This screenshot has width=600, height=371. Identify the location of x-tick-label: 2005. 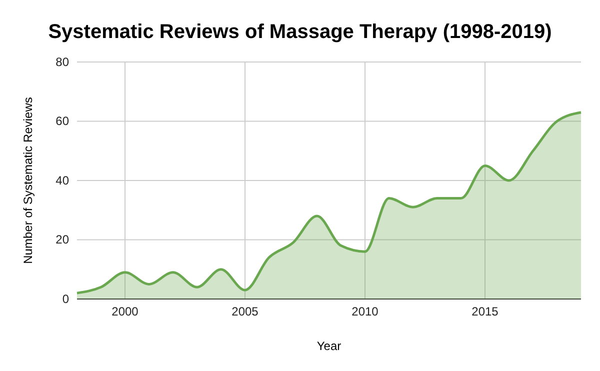
(245, 311).